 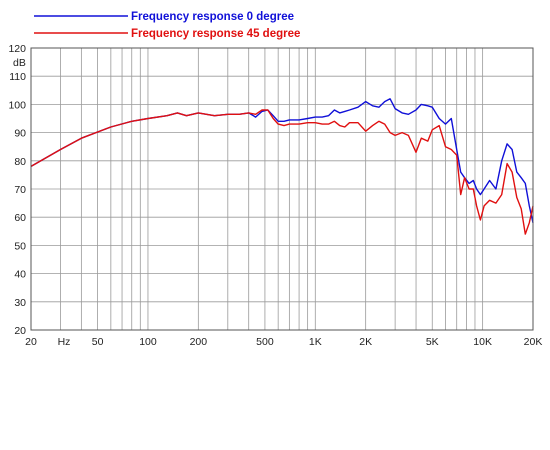 I want to click on y-axis-ticks: 20 30 40 50 60 70 80 90 100 110 120, so click(x=17, y=190).